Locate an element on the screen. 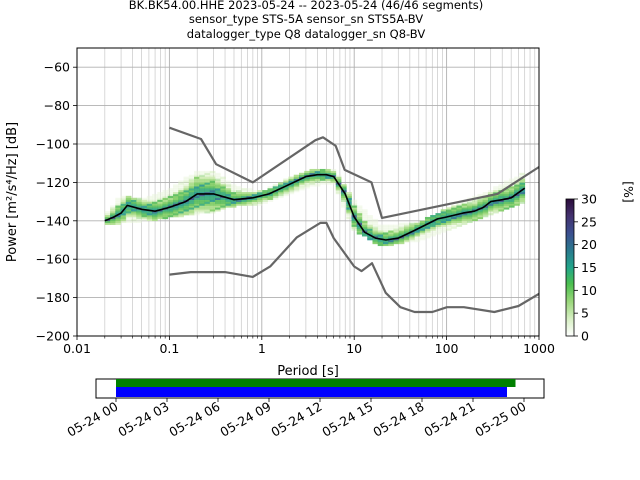 This screenshot has height=480, width=640. timeline-tick-label: 05-24 18 is located at coordinates (398, 419).